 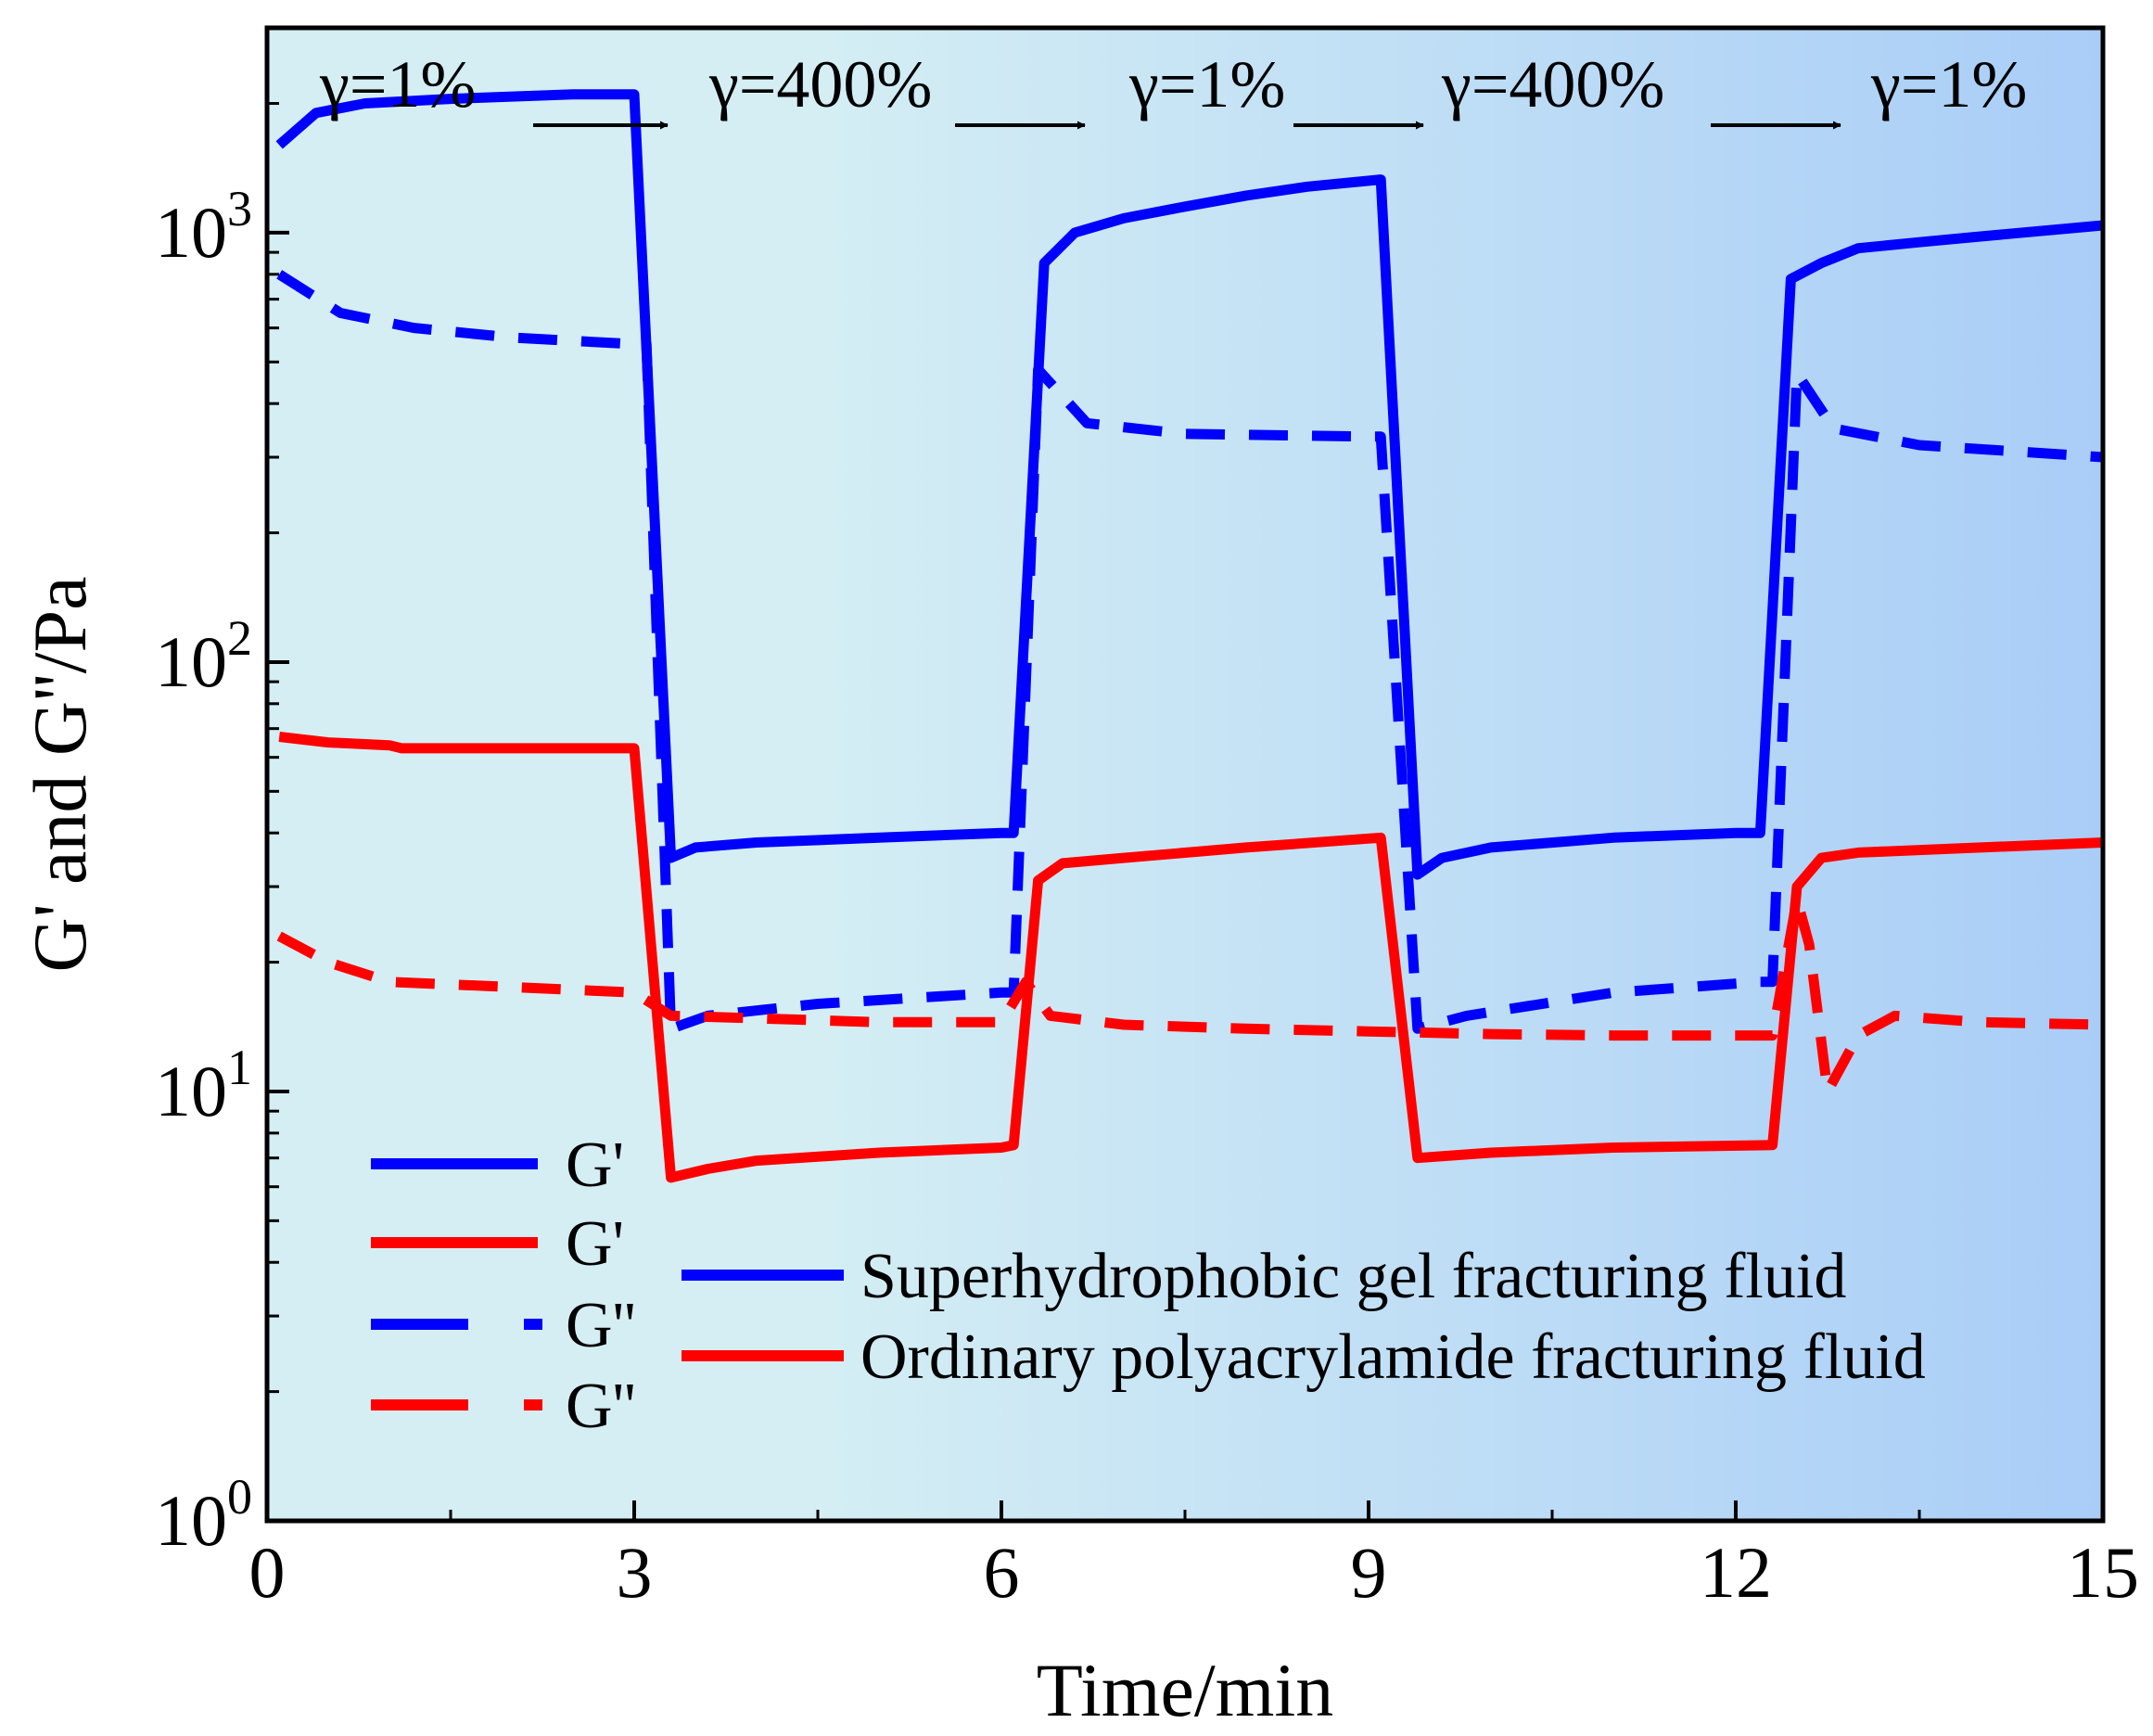 I want to click on y-tick-label: 10³, so click(x=203, y=227).